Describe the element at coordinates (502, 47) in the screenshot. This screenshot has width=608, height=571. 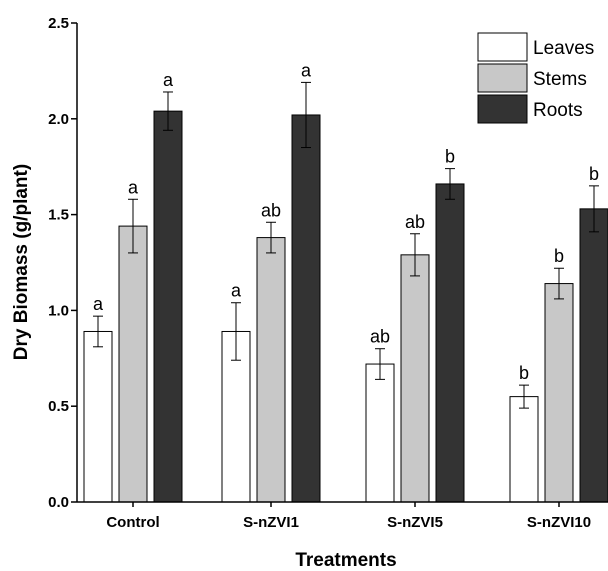
I see `legend-swatch-leaves` at that location.